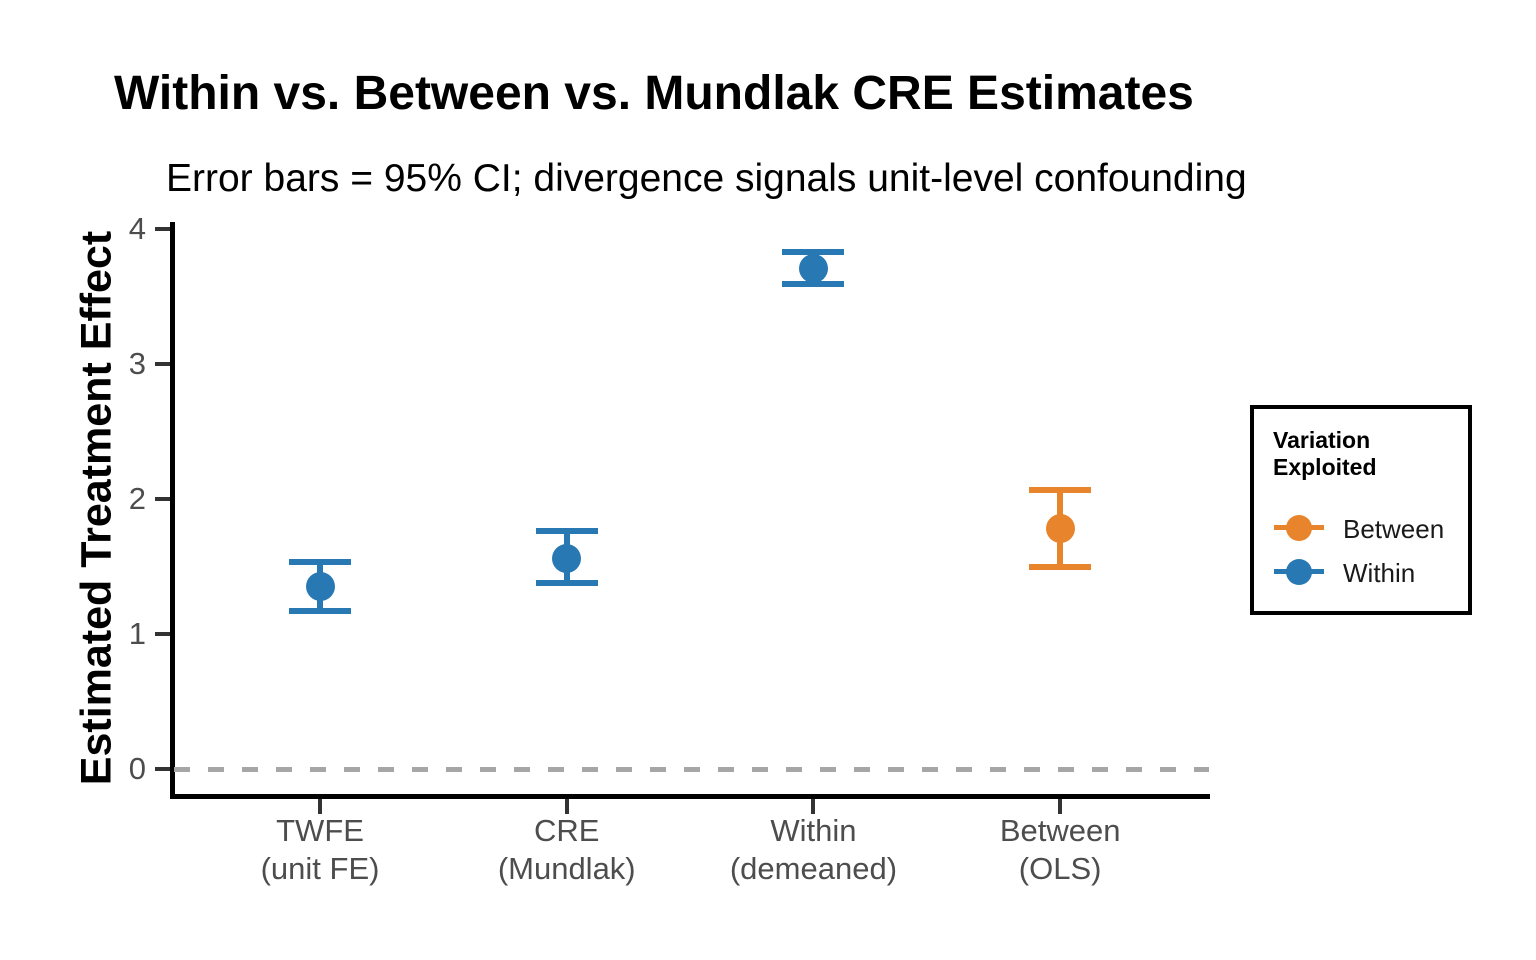  Describe the element at coordinates (1379, 573) in the screenshot. I see `legend-entry-label: Within` at that location.